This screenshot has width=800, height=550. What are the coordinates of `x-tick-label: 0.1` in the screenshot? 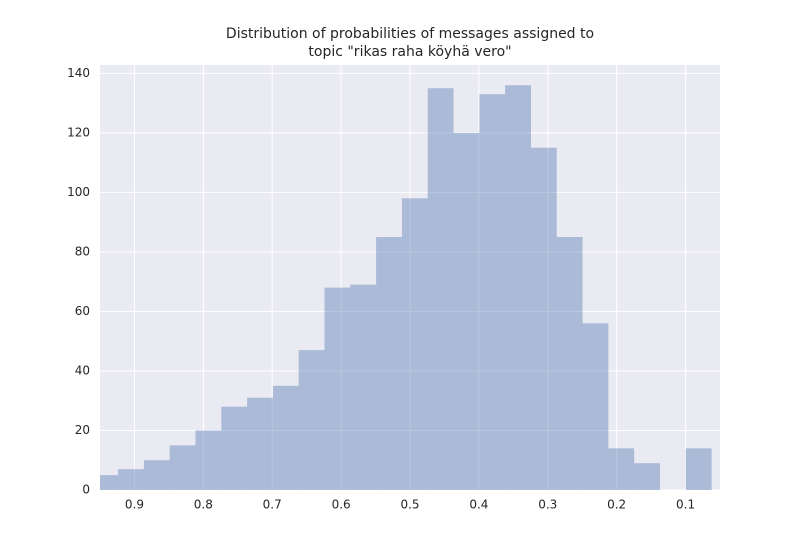 It's located at (685, 505).